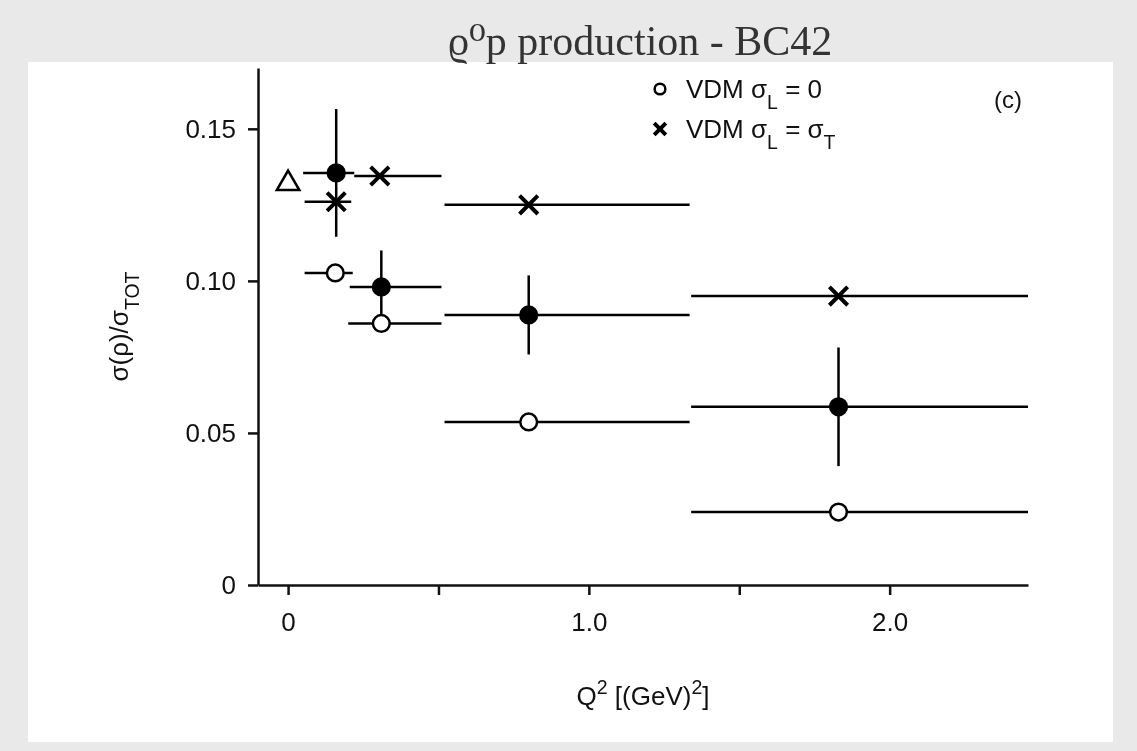 This screenshot has height=751, width=1137. What do you see at coordinates (210, 128) in the screenshot?
I see `y-tick-label: 0.15` at bounding box center [210, 128].